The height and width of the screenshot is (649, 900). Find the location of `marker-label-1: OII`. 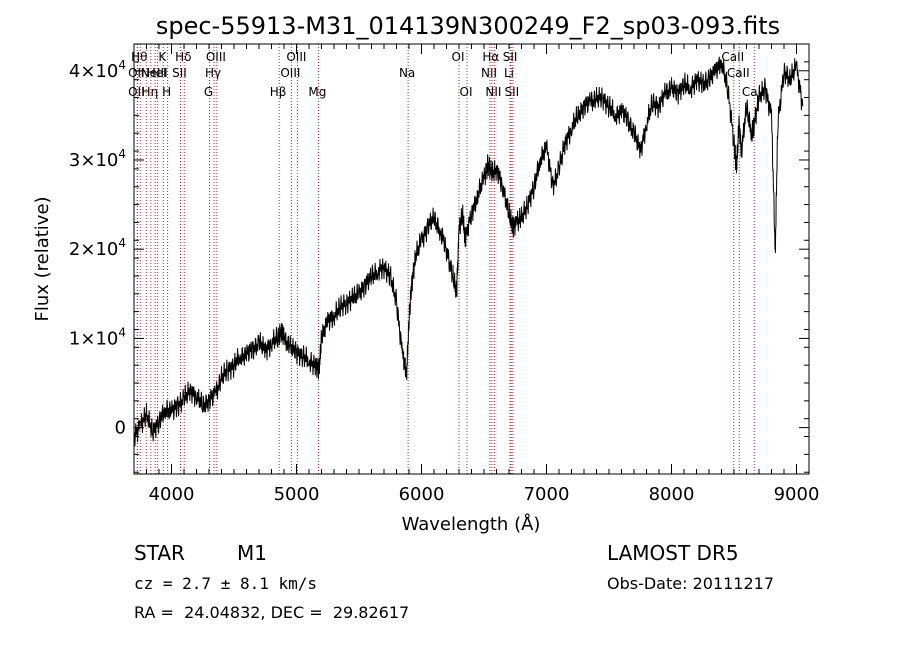

marker-label-1: OII is located at coordinates (136, 73).